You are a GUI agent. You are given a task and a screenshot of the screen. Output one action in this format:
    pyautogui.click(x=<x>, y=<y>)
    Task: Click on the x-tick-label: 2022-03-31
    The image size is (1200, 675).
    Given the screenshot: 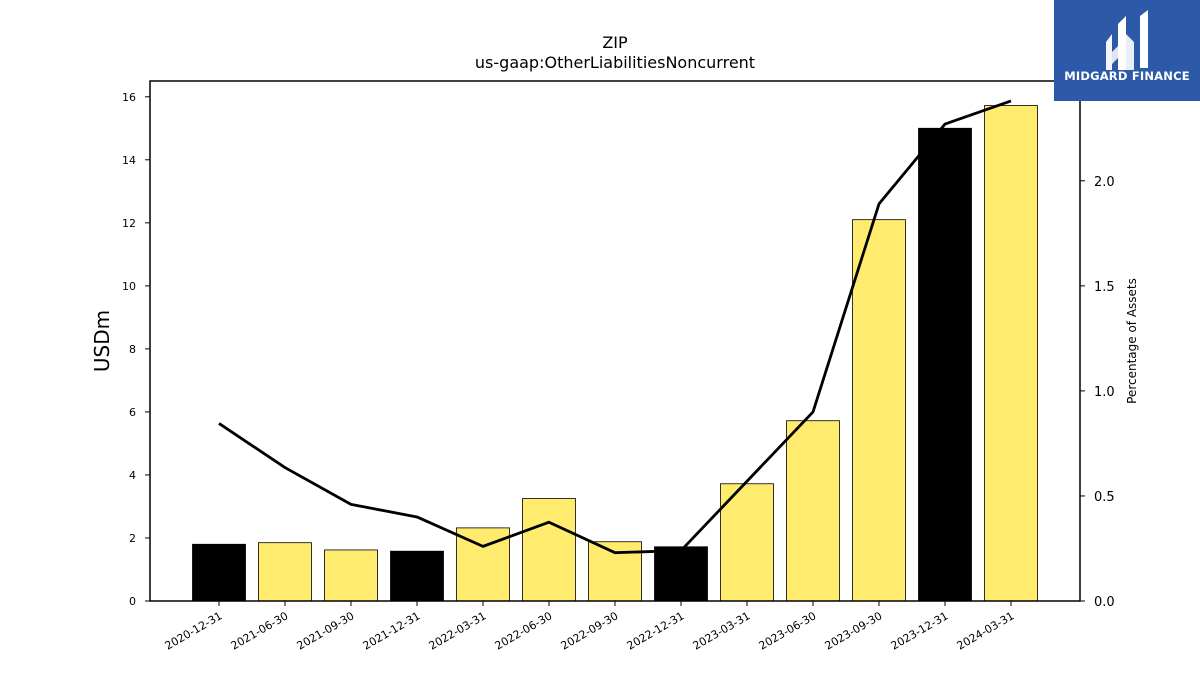 What is the action you would take?
    pyautogui.click(x=458, y=630)
    